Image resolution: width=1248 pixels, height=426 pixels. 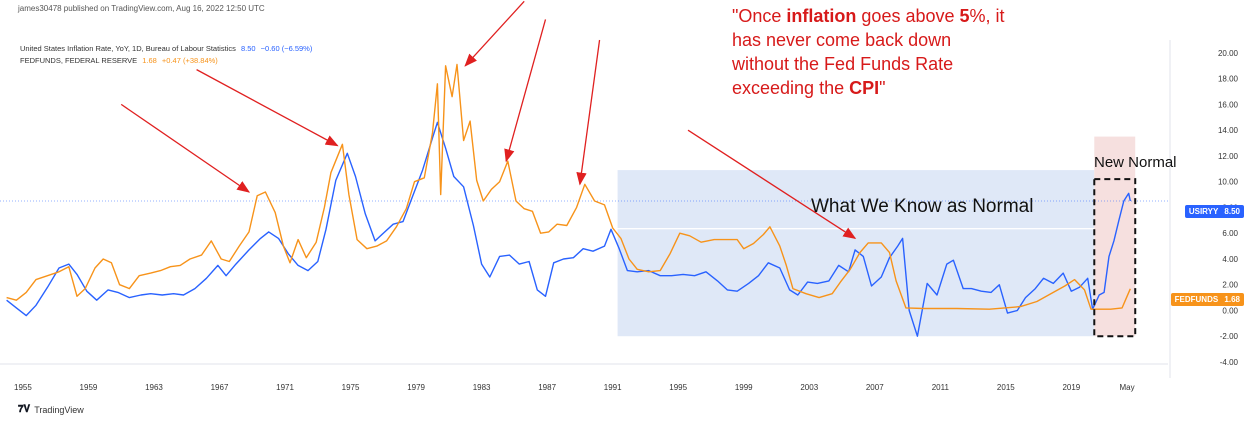 What do you see at coordinates (1228, 53) in the screenshot?
I see `y-tick-label: 20.00` at bounding box center [1228, 53].